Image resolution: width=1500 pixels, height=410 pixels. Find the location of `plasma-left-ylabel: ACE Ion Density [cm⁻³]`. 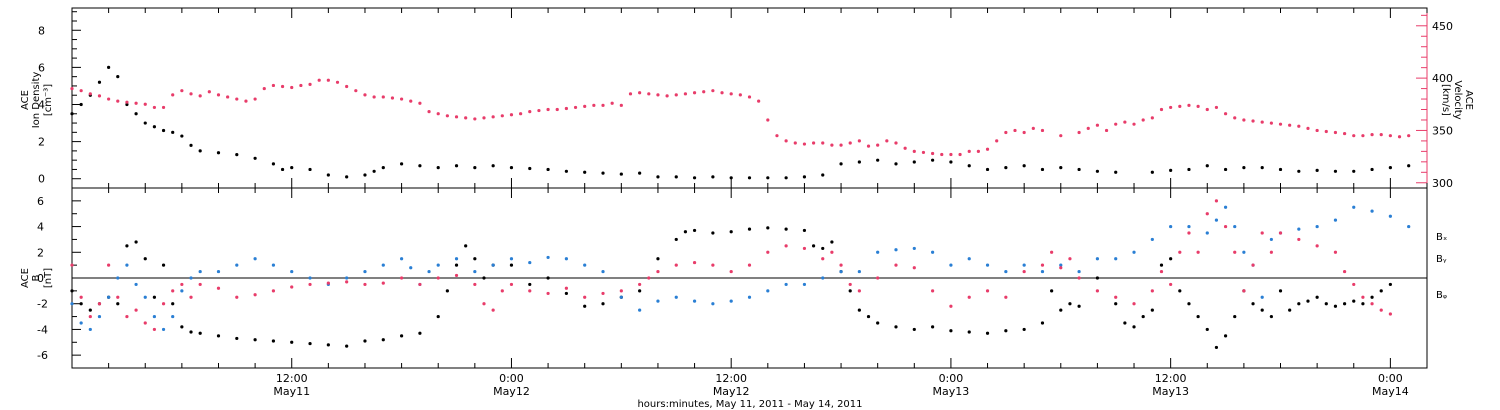

plasma-left-ylabel: ACE Ion Density [cm⁻³] is located at coordinates (37, 100).